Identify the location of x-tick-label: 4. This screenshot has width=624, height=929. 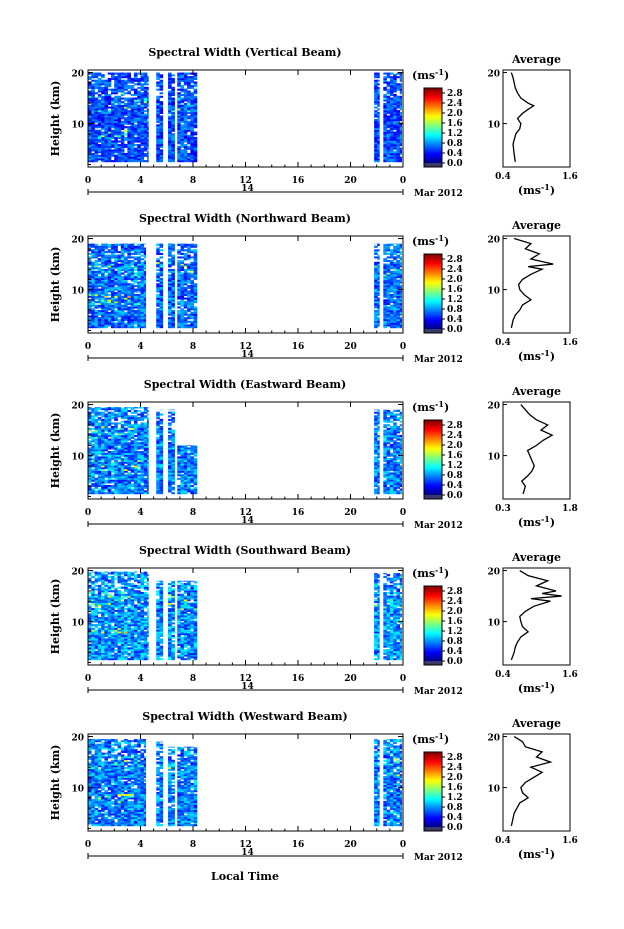
(140, 513).